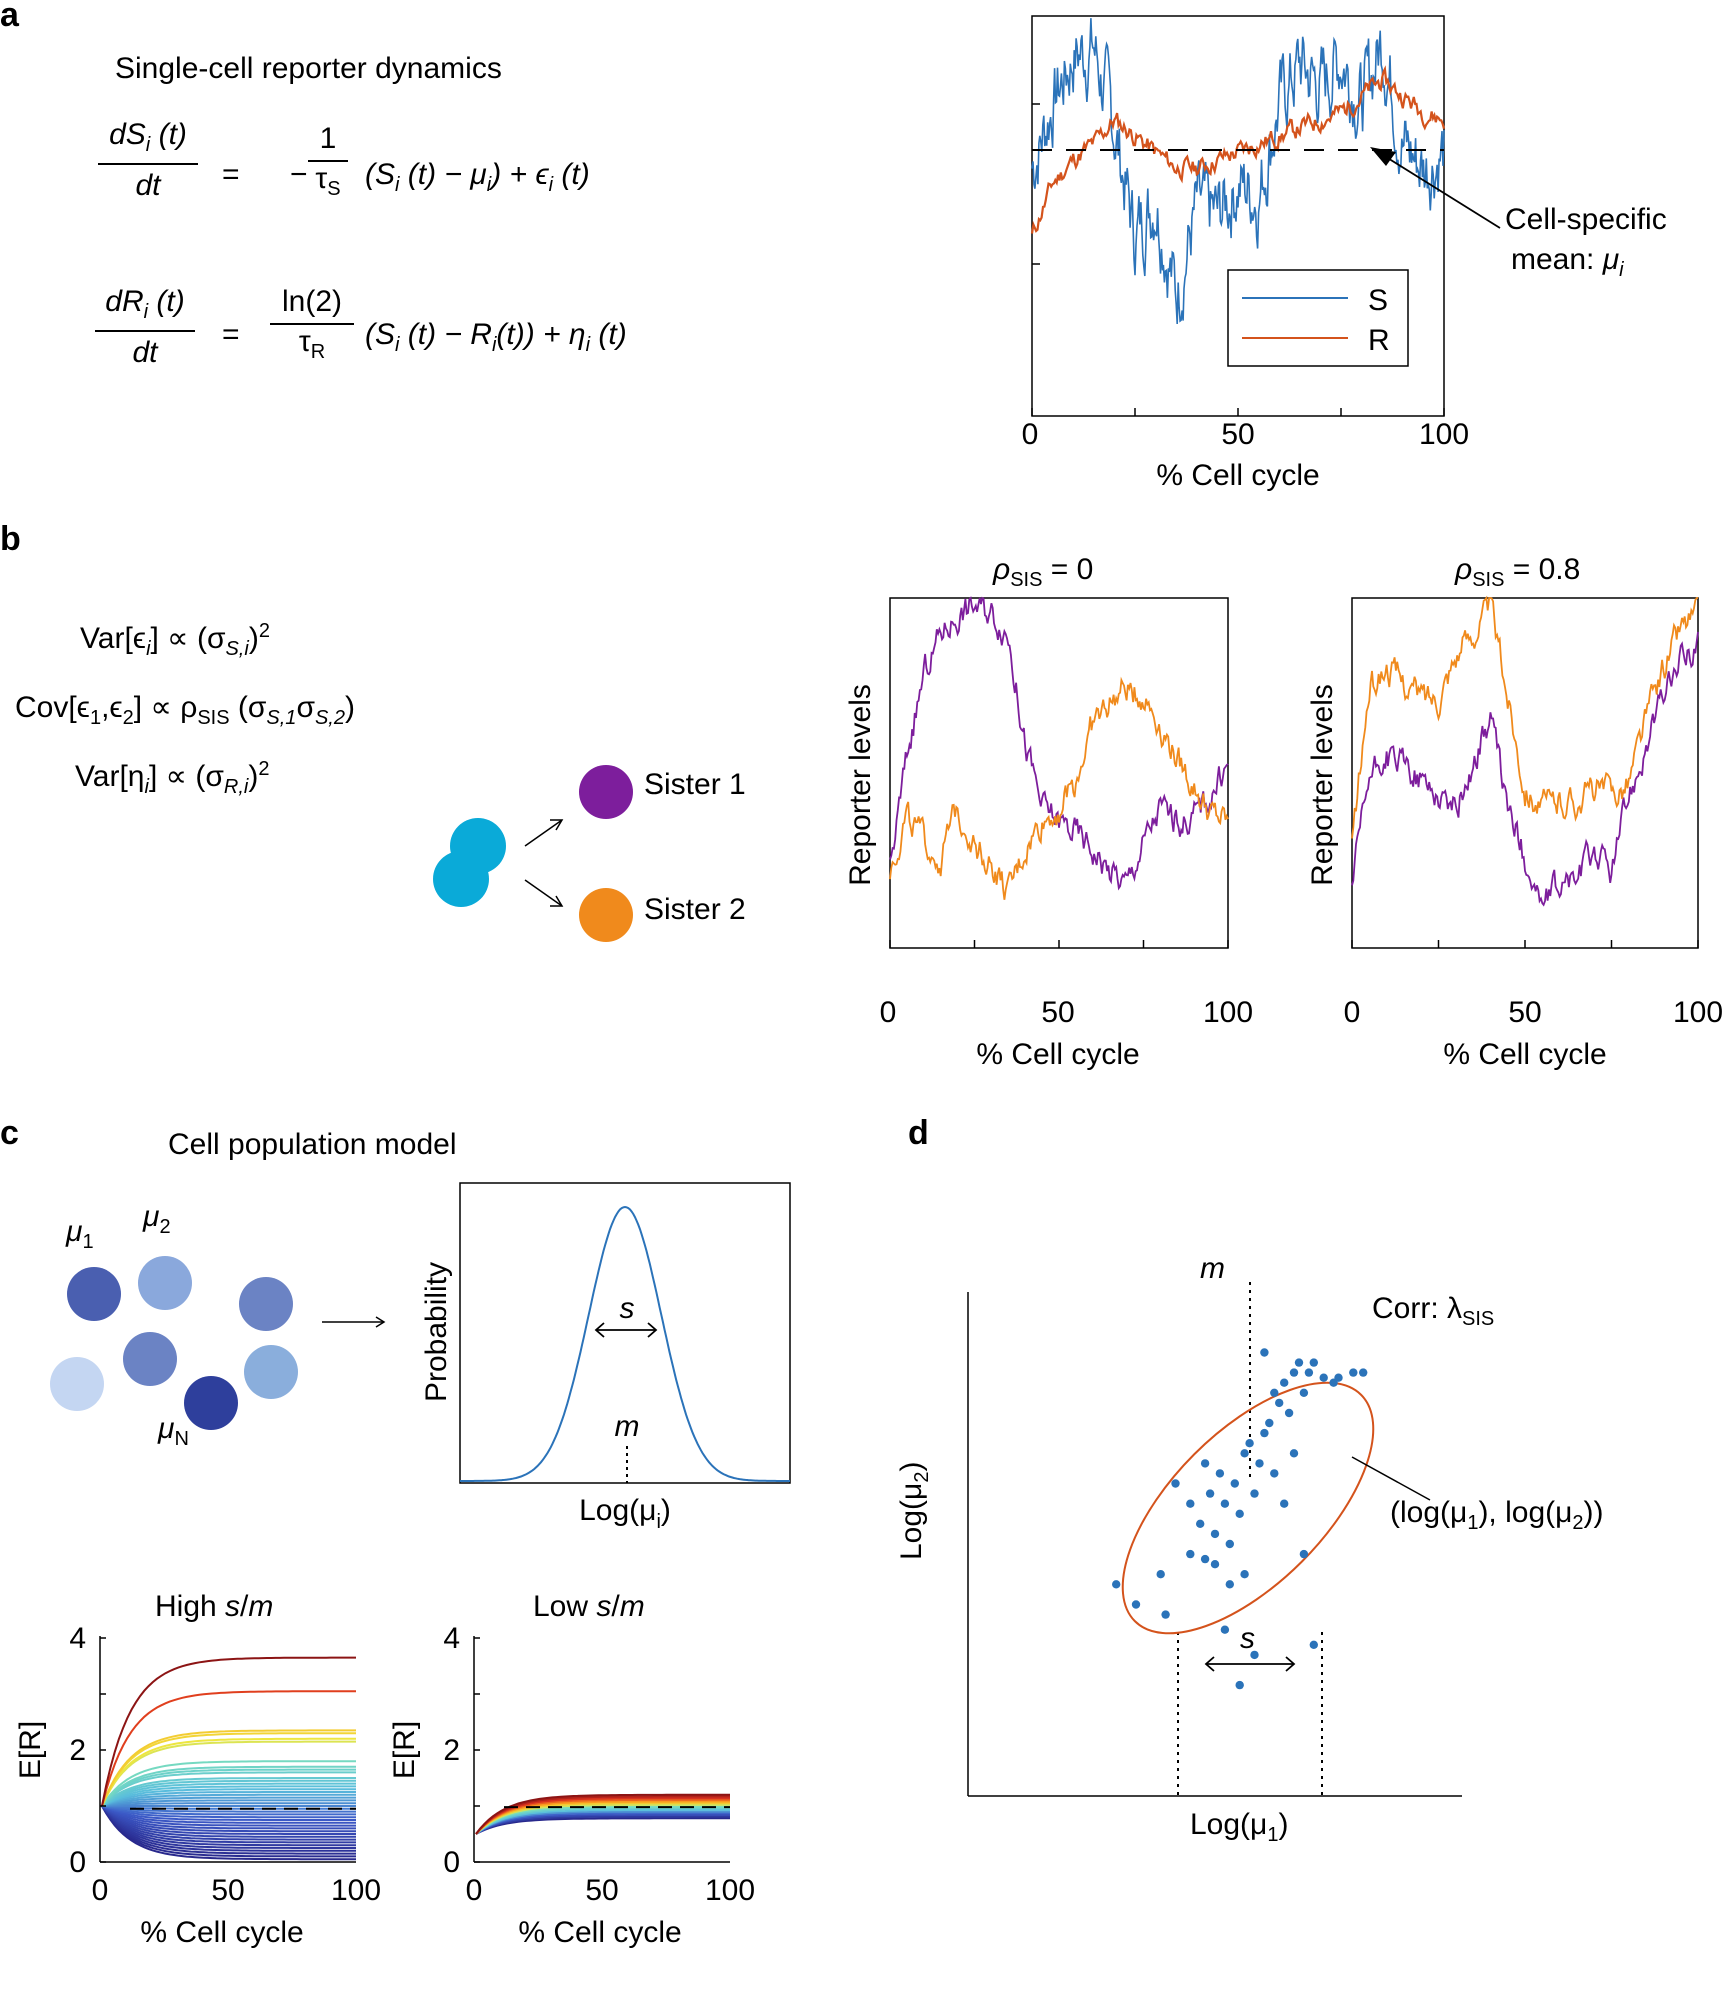 The image size is (1724, 1991). I want to click on cell-specific-mean-annotation: Cell-specific mean: μi, so click(1586, 242).